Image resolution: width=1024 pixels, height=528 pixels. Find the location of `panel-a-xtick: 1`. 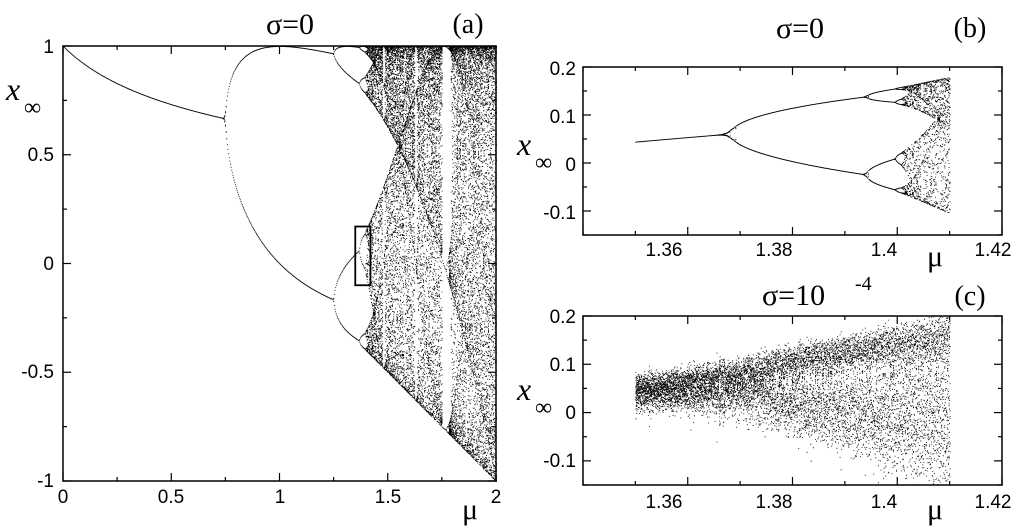

panel-a-xtick: 1 is located at coordinates (280, 497).